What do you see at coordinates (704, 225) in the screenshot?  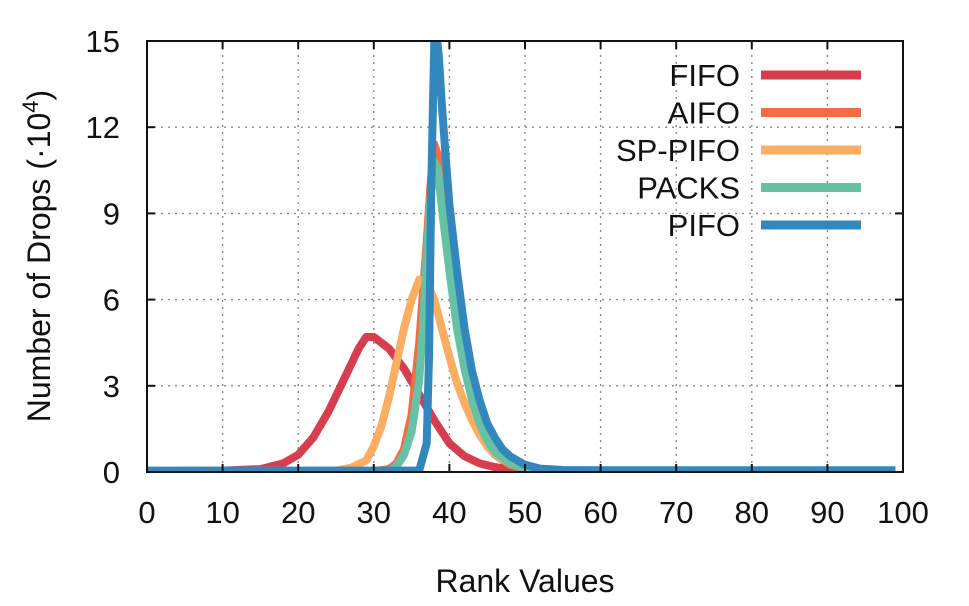 I see `legend-label-pifo: PIFO` at bounding box center [704, 225].